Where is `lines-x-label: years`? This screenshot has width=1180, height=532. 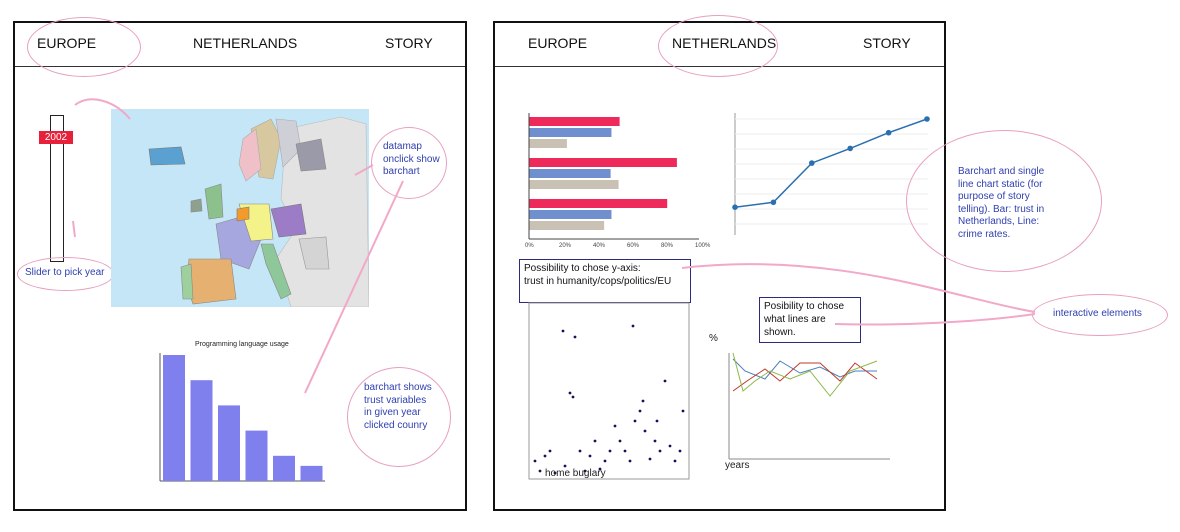 lines-x-label: years is located at coordinates (737, 465).